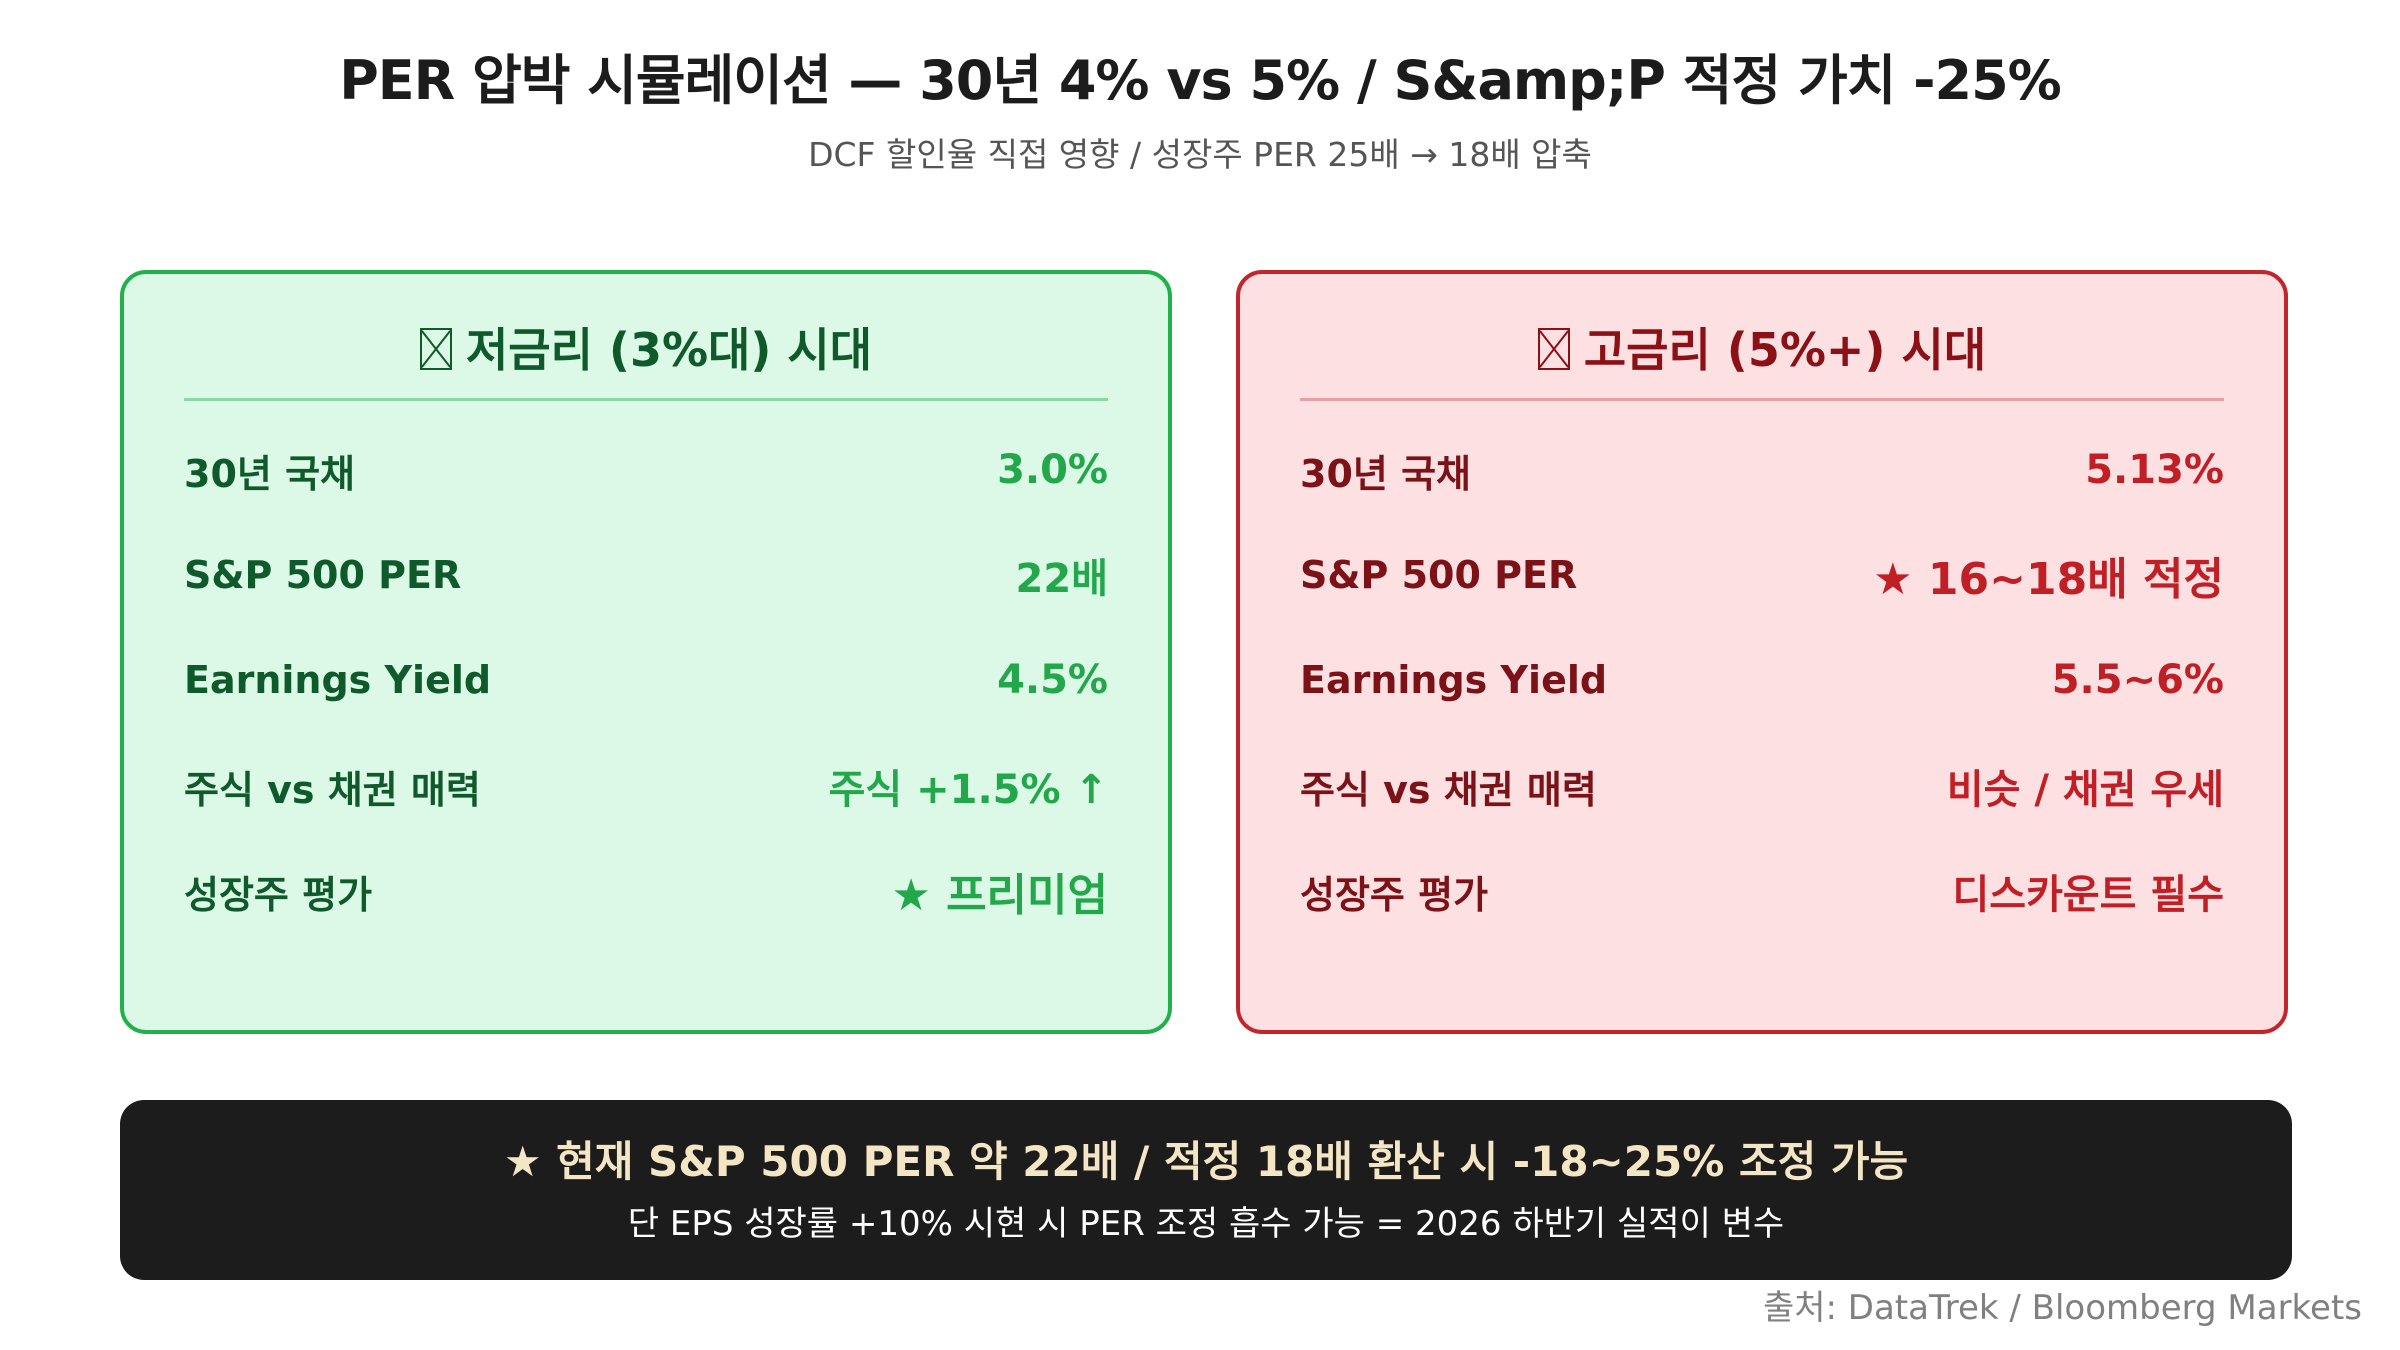  I want to click on low-rate-heading: 저금리 (3%대) 시대, so click(646, 347).